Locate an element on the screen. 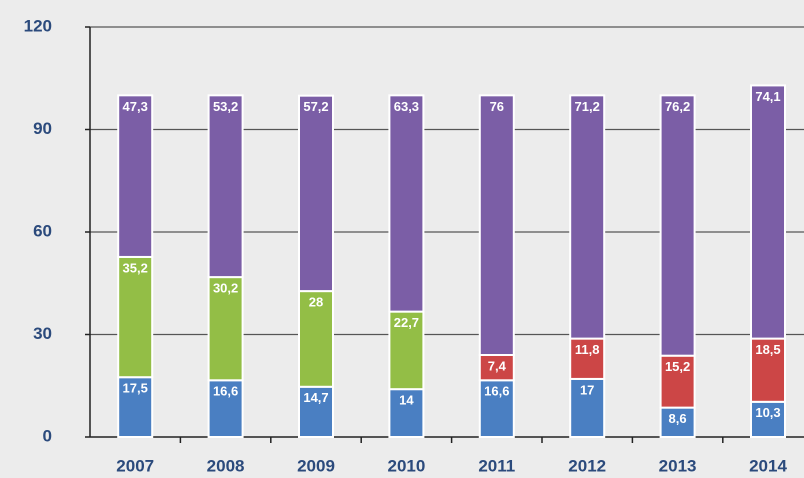 Image resolution: width=804 pixels, height=478 pixels. value-label: 14,7 is located at coordinates (315, 397).